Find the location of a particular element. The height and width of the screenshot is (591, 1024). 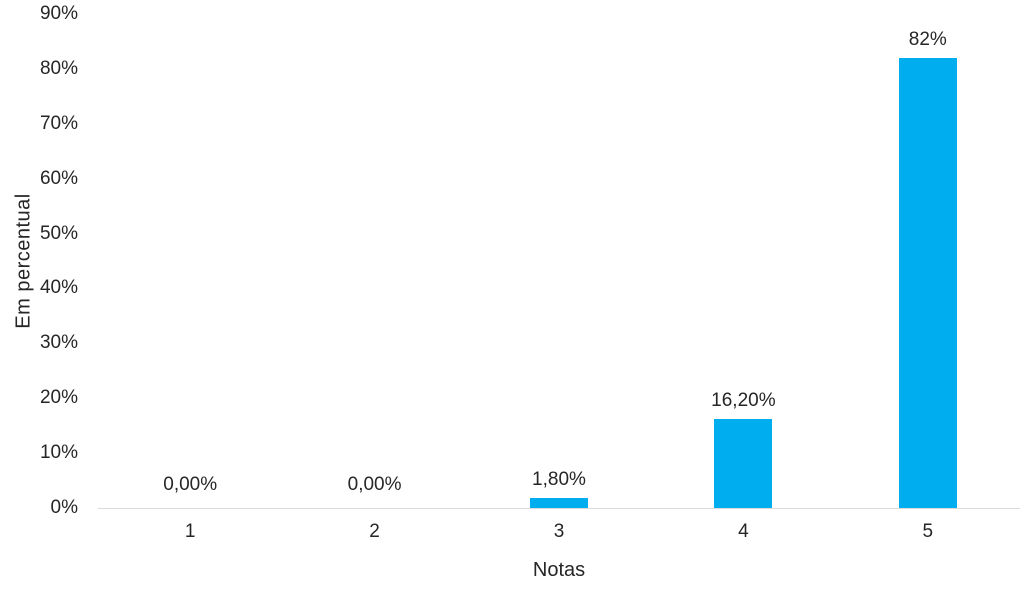

y-tick-label: 70% is located at coordinates (58, 123).